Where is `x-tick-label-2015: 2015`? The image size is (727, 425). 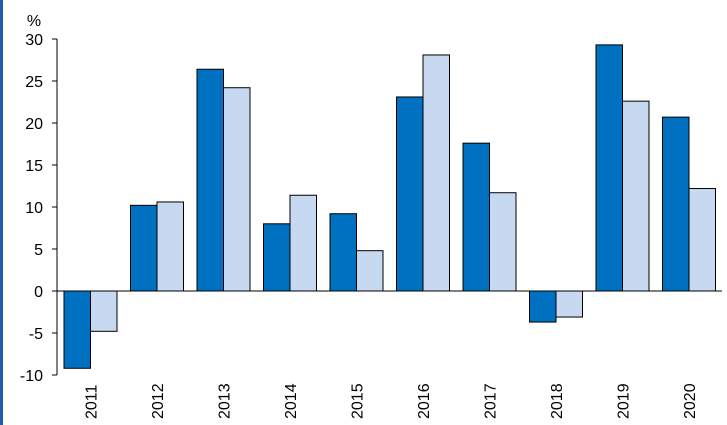
x-tick-label-2015: 2015 is located at coordinates (358, 401).